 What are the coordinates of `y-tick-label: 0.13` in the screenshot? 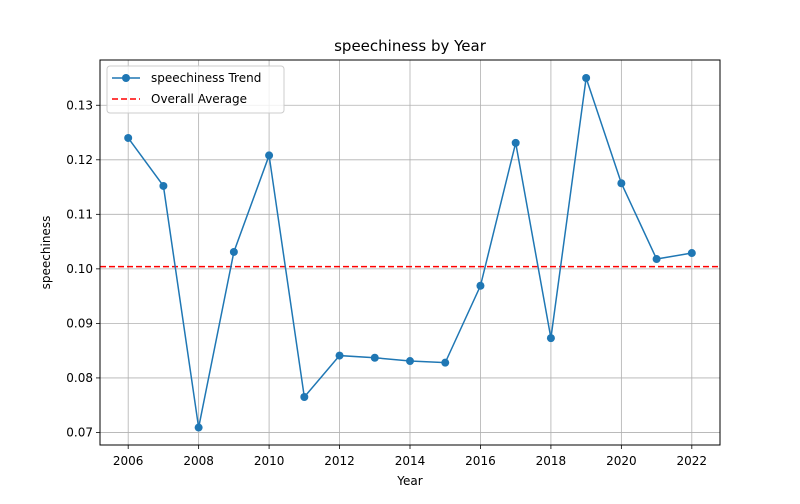 It's located at (79, 105).